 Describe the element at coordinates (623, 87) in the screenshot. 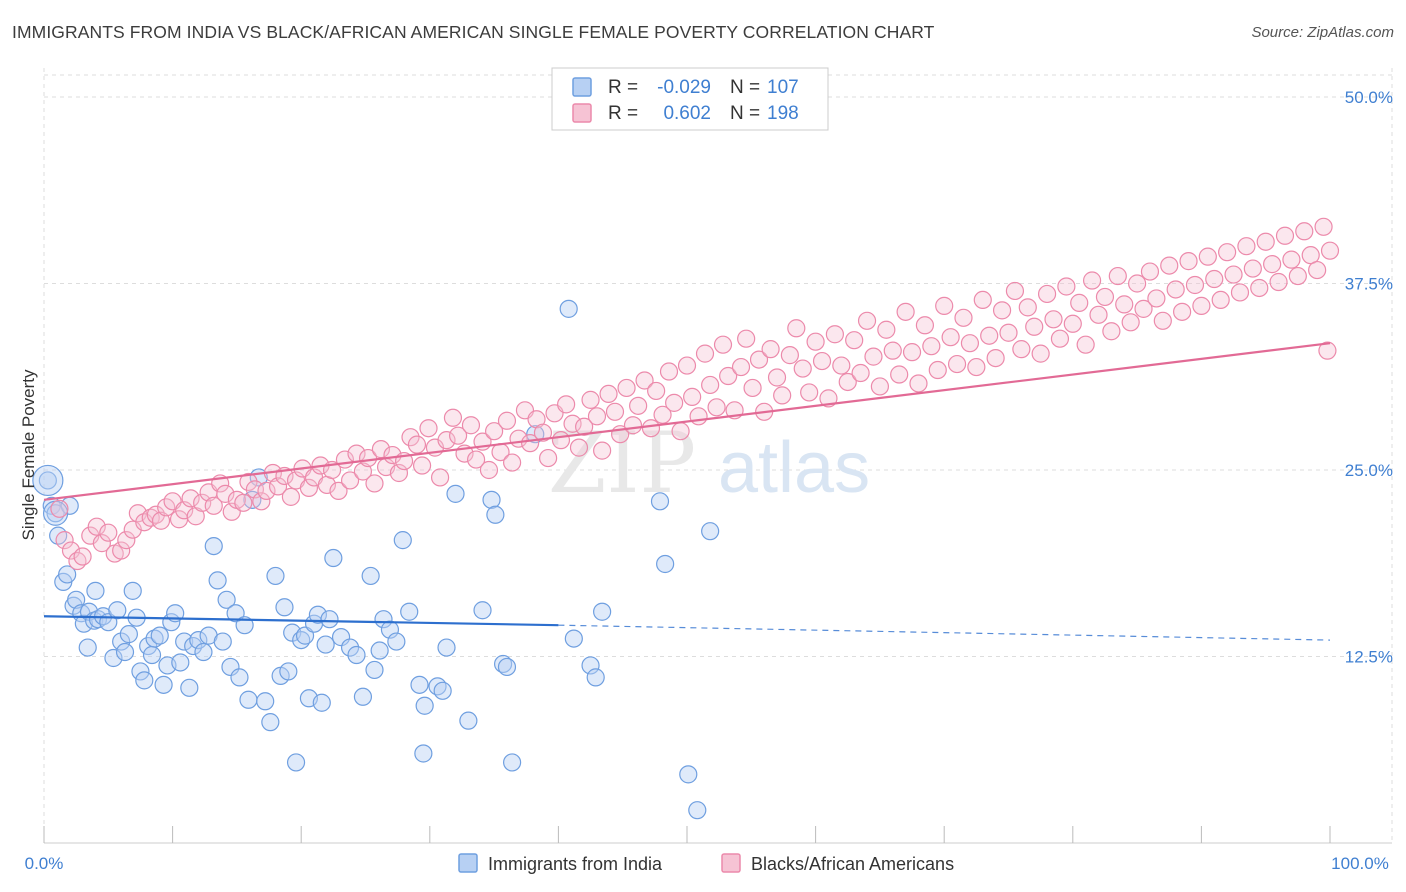

I see `legend-r-label-blue: R =` at that location.